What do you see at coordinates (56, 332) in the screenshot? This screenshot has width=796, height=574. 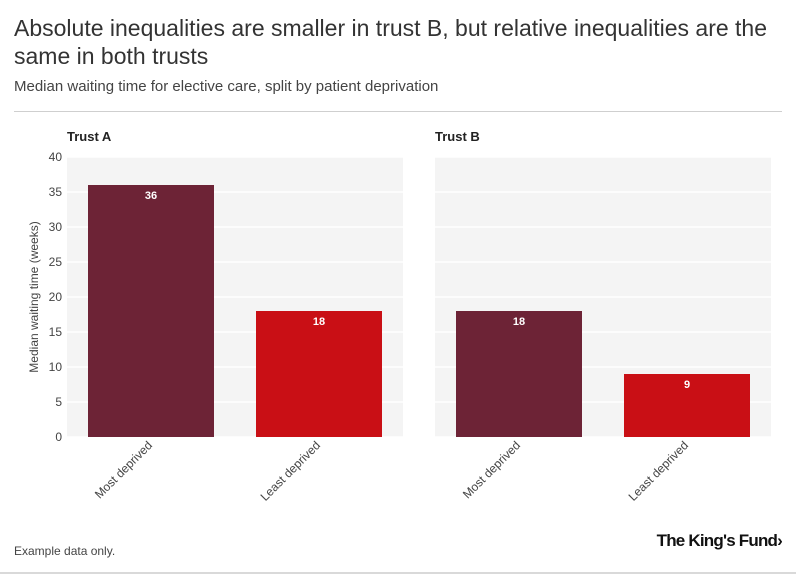 I see `y-tick-label: 15` at bounding box center [56, 332].